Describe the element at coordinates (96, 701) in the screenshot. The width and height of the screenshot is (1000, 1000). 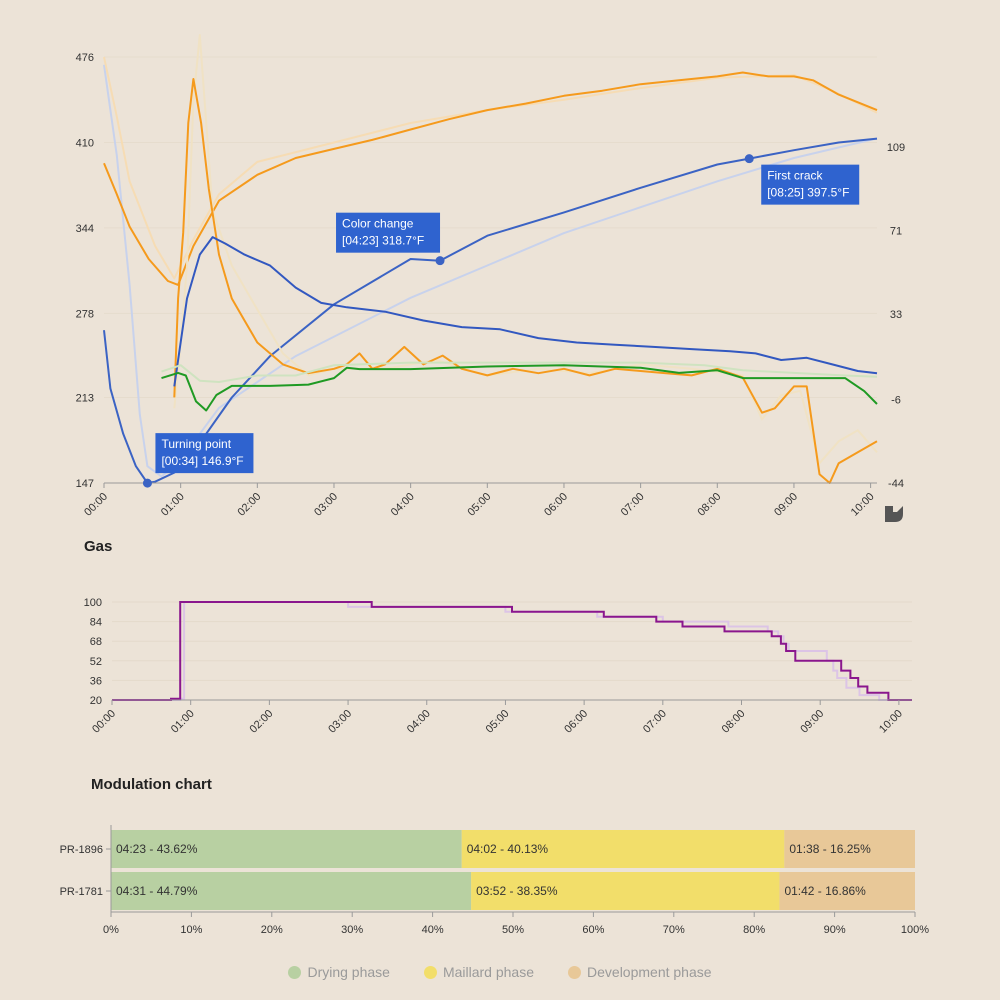
I see `y-tick-label: 20` at that location.